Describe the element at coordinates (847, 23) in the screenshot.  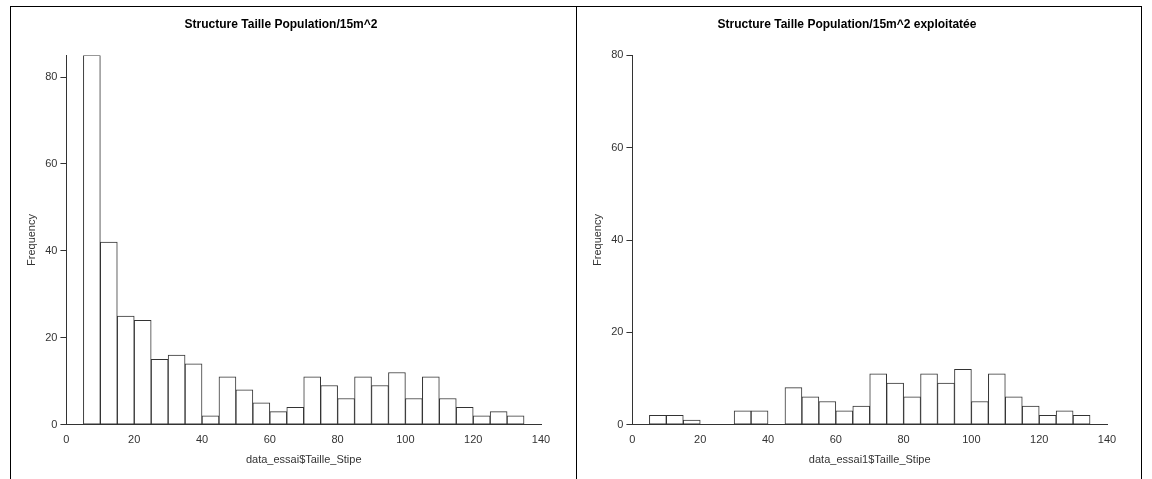
I see `chart-title: Structure Taille Population/15m^2 exploitatée` at that location.